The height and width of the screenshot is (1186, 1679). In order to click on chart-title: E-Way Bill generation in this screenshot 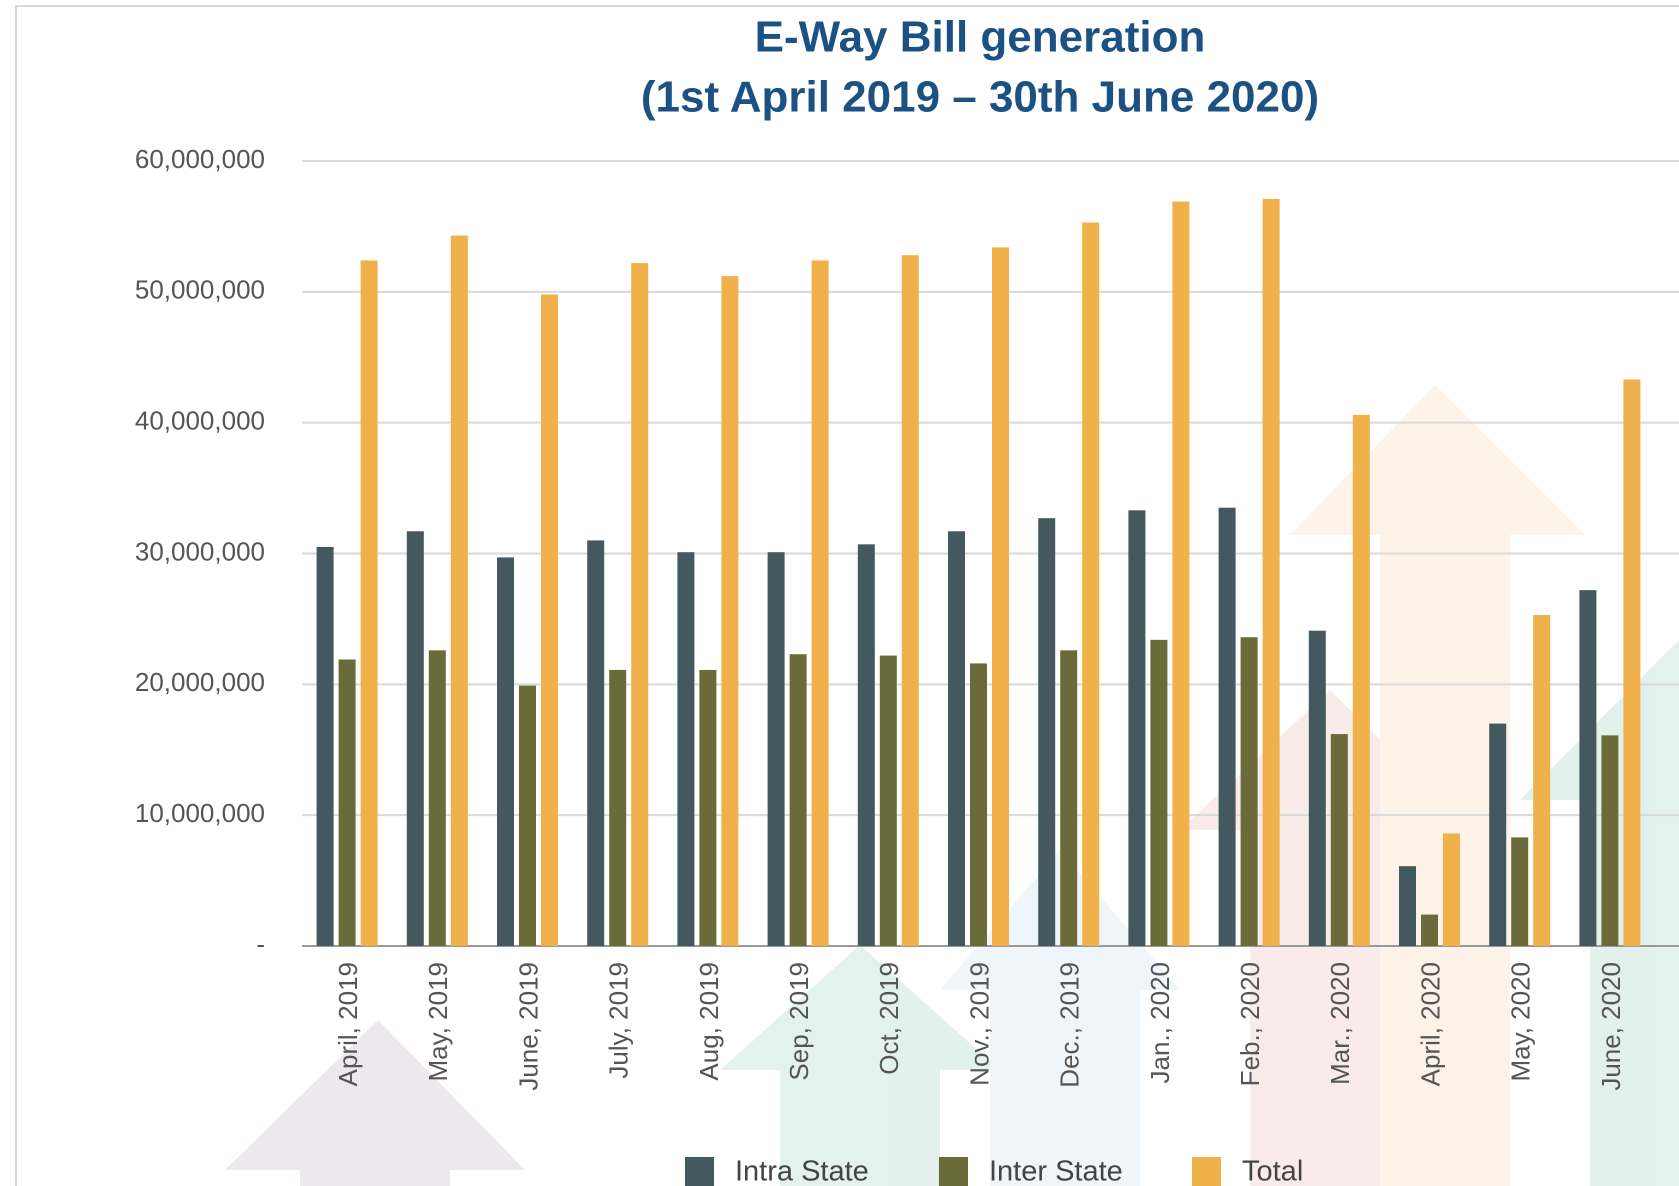, I will do `click(980, 37)`.